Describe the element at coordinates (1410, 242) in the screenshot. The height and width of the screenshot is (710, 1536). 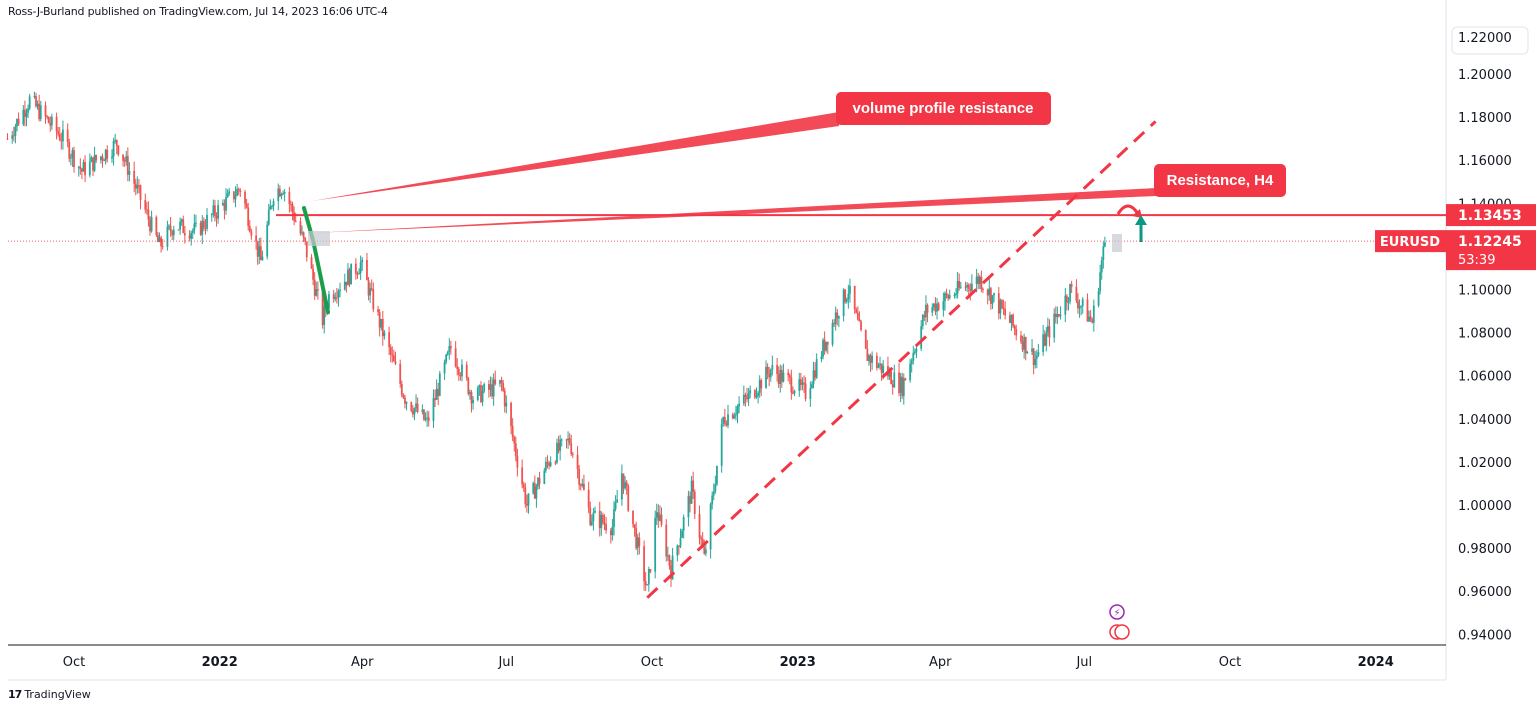
I see `symbol-text: EURUSD` at that location.